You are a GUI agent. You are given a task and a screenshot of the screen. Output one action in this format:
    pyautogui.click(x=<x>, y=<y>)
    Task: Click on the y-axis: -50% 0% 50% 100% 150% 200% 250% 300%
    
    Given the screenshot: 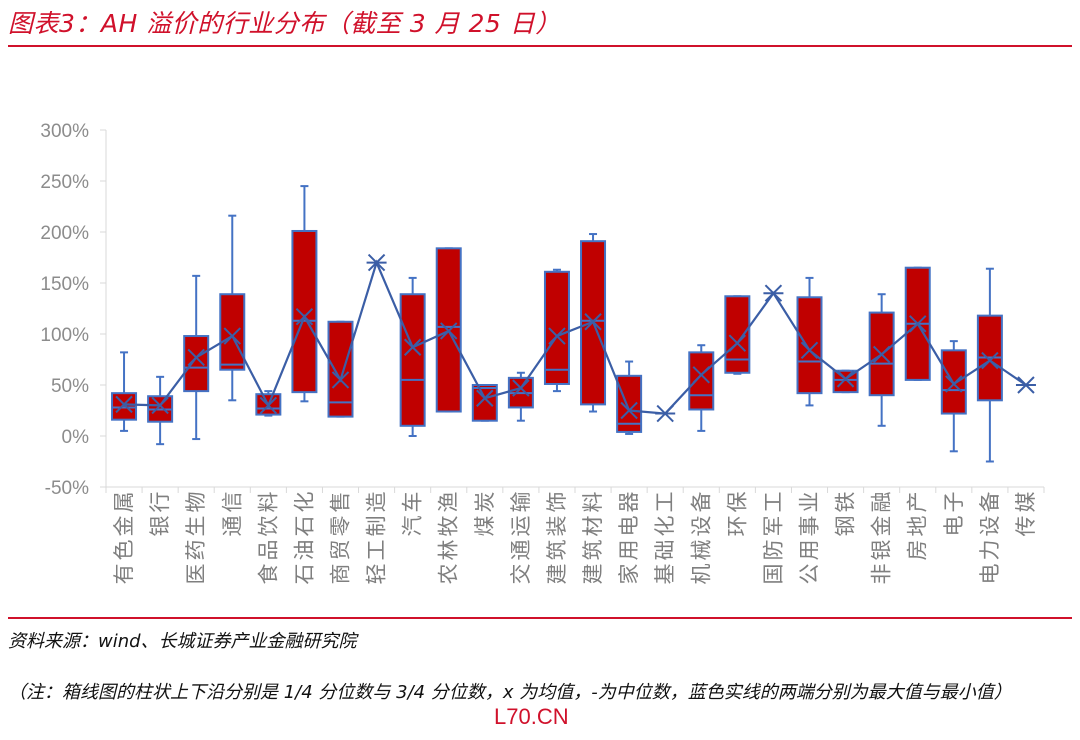 What is the action you would take?
    pyautogui.click(x=73, y=310)
    